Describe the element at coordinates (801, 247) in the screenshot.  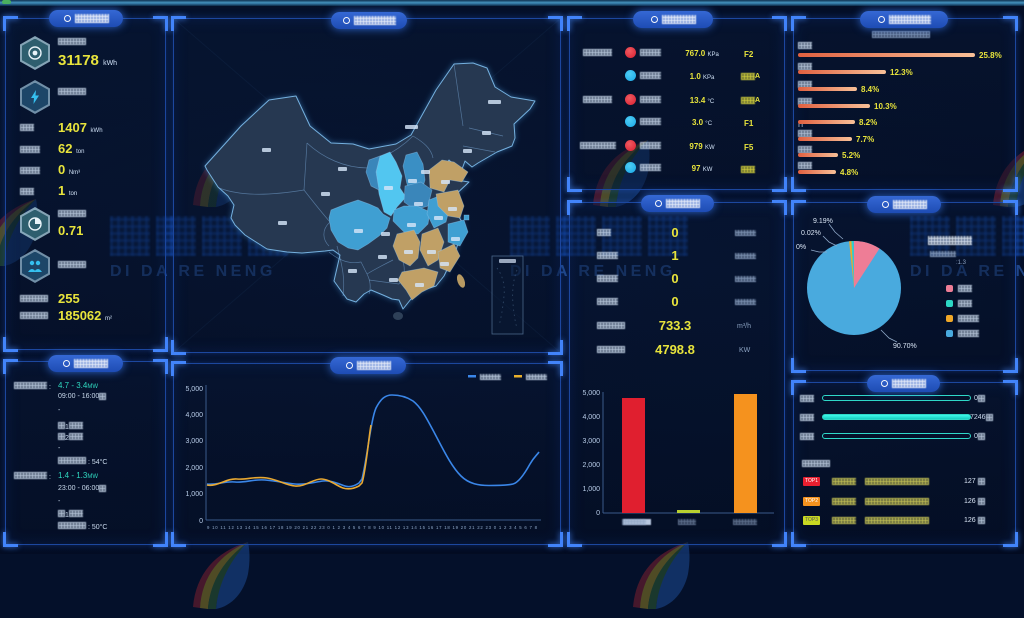
I see `svg-text: 0%` at that location.